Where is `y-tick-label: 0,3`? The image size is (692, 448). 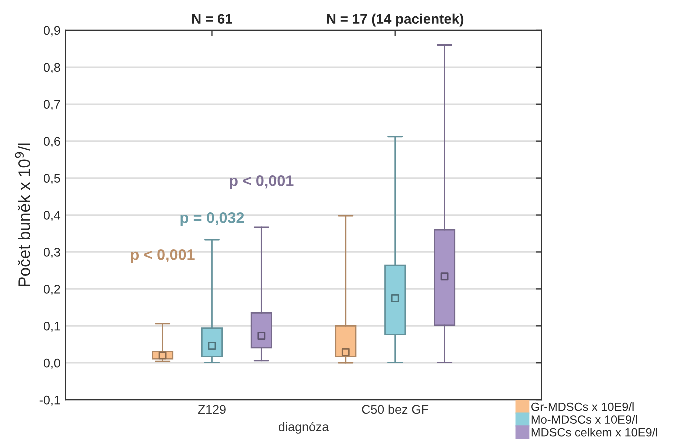 y-tick-label: 0,3 is located at coordinates (52, 253).